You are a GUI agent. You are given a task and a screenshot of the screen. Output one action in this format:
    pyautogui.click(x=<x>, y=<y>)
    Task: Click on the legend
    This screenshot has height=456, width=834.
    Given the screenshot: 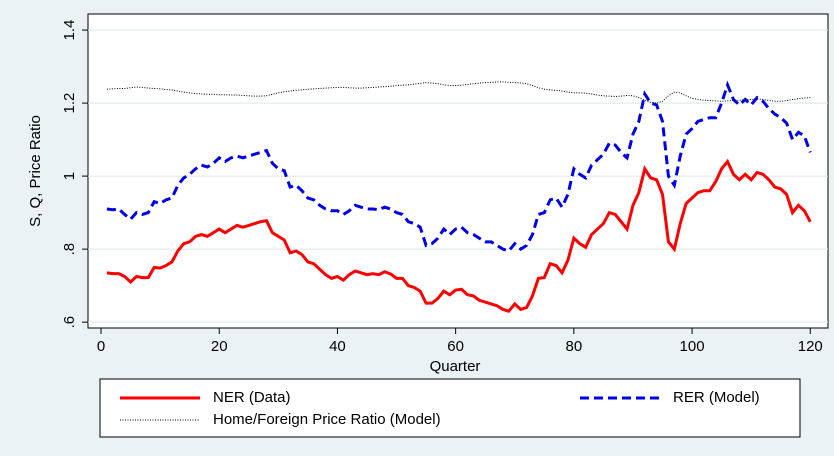 What is the action you would take?
    pyautogui.click(x=450, y=408)
    